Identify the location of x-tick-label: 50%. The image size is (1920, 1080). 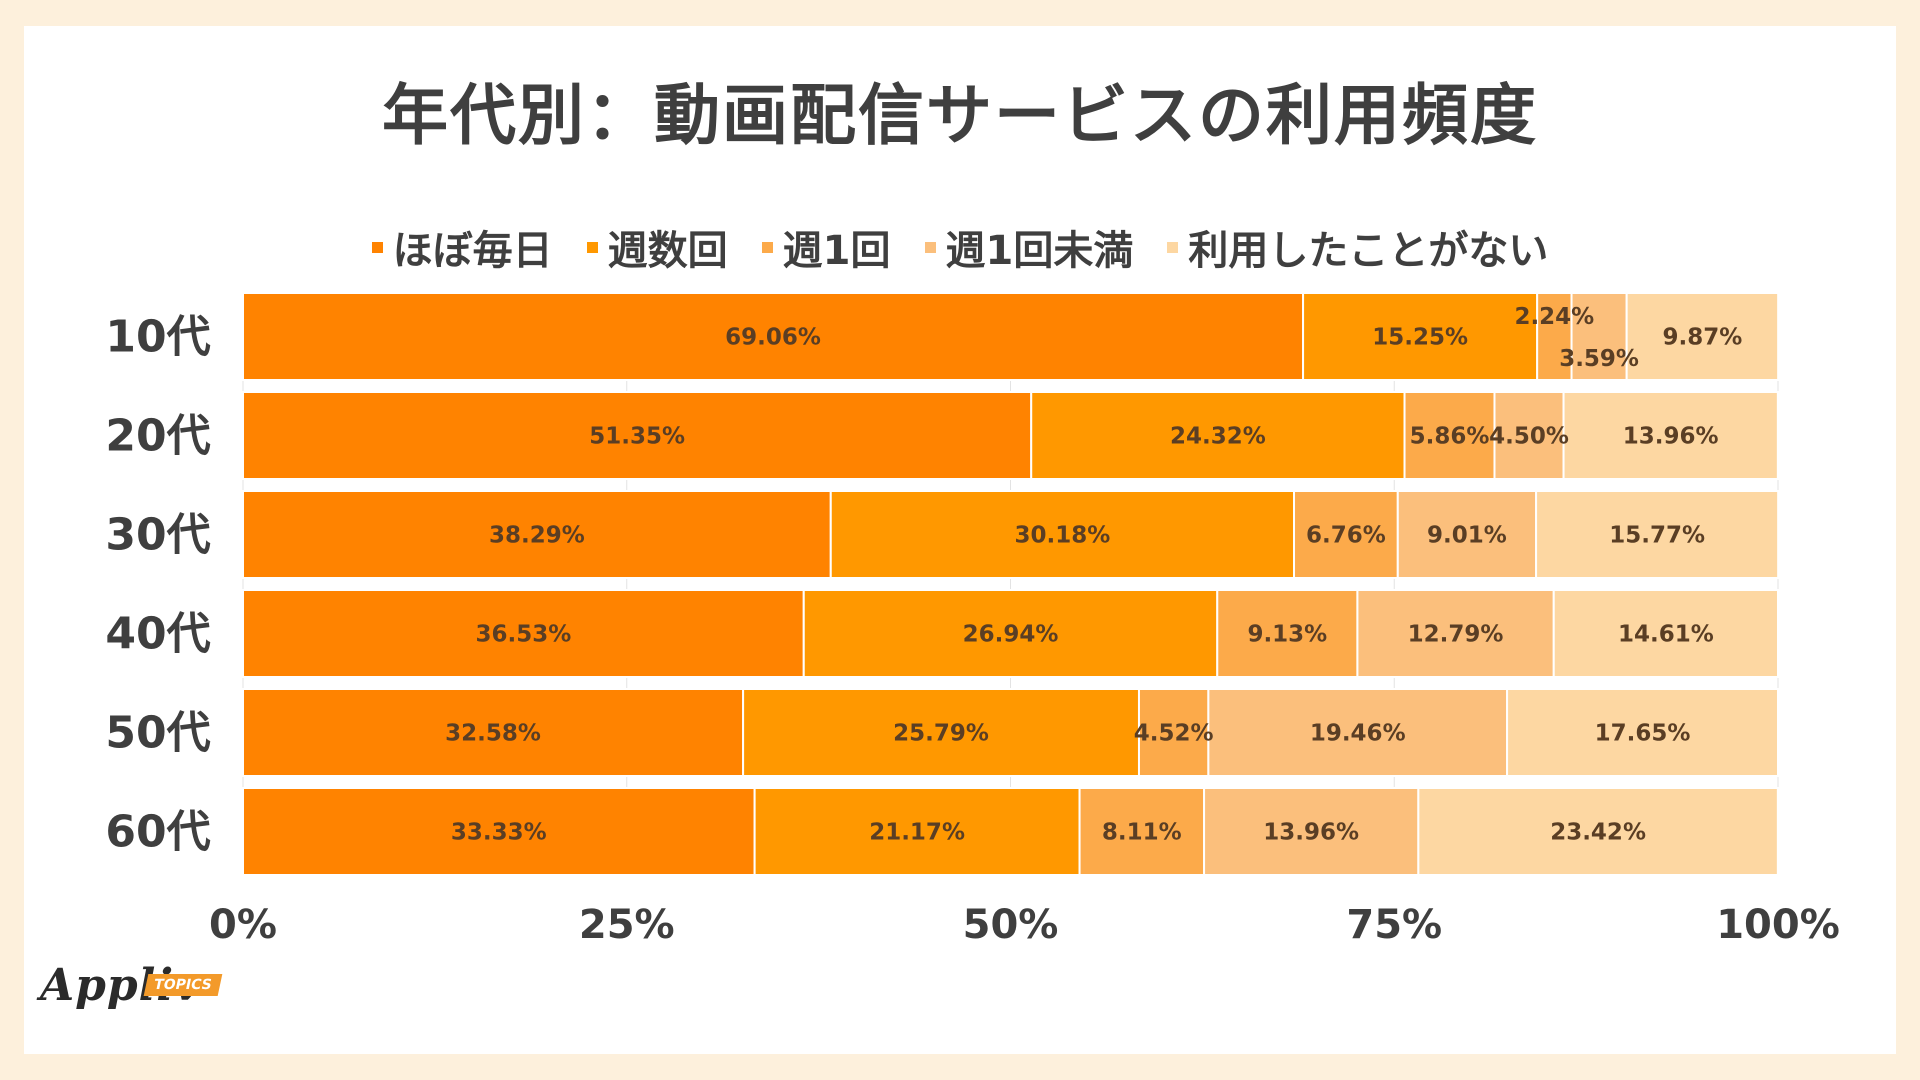
(1011, 925).